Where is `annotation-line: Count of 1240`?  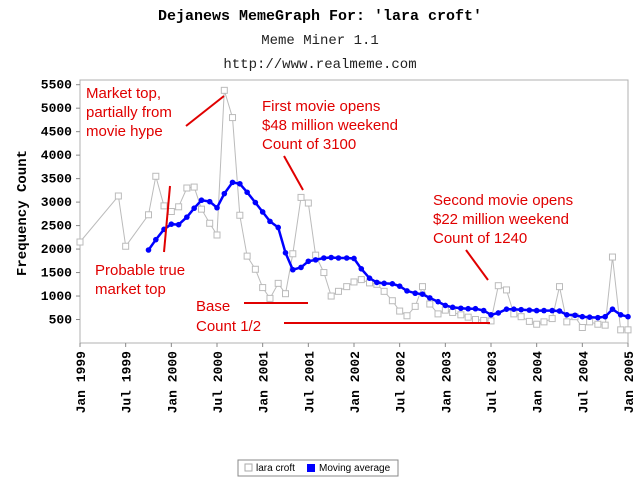
annotation-line: Count of 1240 is located at coordinates (480, 238).